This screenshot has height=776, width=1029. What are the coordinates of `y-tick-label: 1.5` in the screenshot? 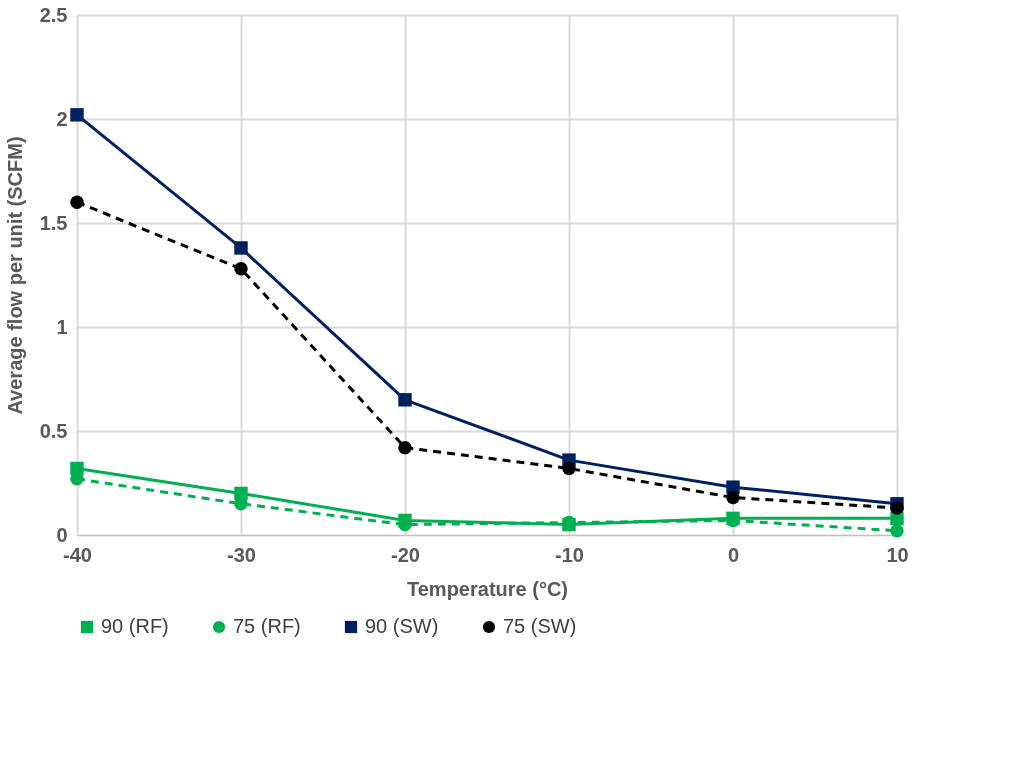 It's located at (53, 222).